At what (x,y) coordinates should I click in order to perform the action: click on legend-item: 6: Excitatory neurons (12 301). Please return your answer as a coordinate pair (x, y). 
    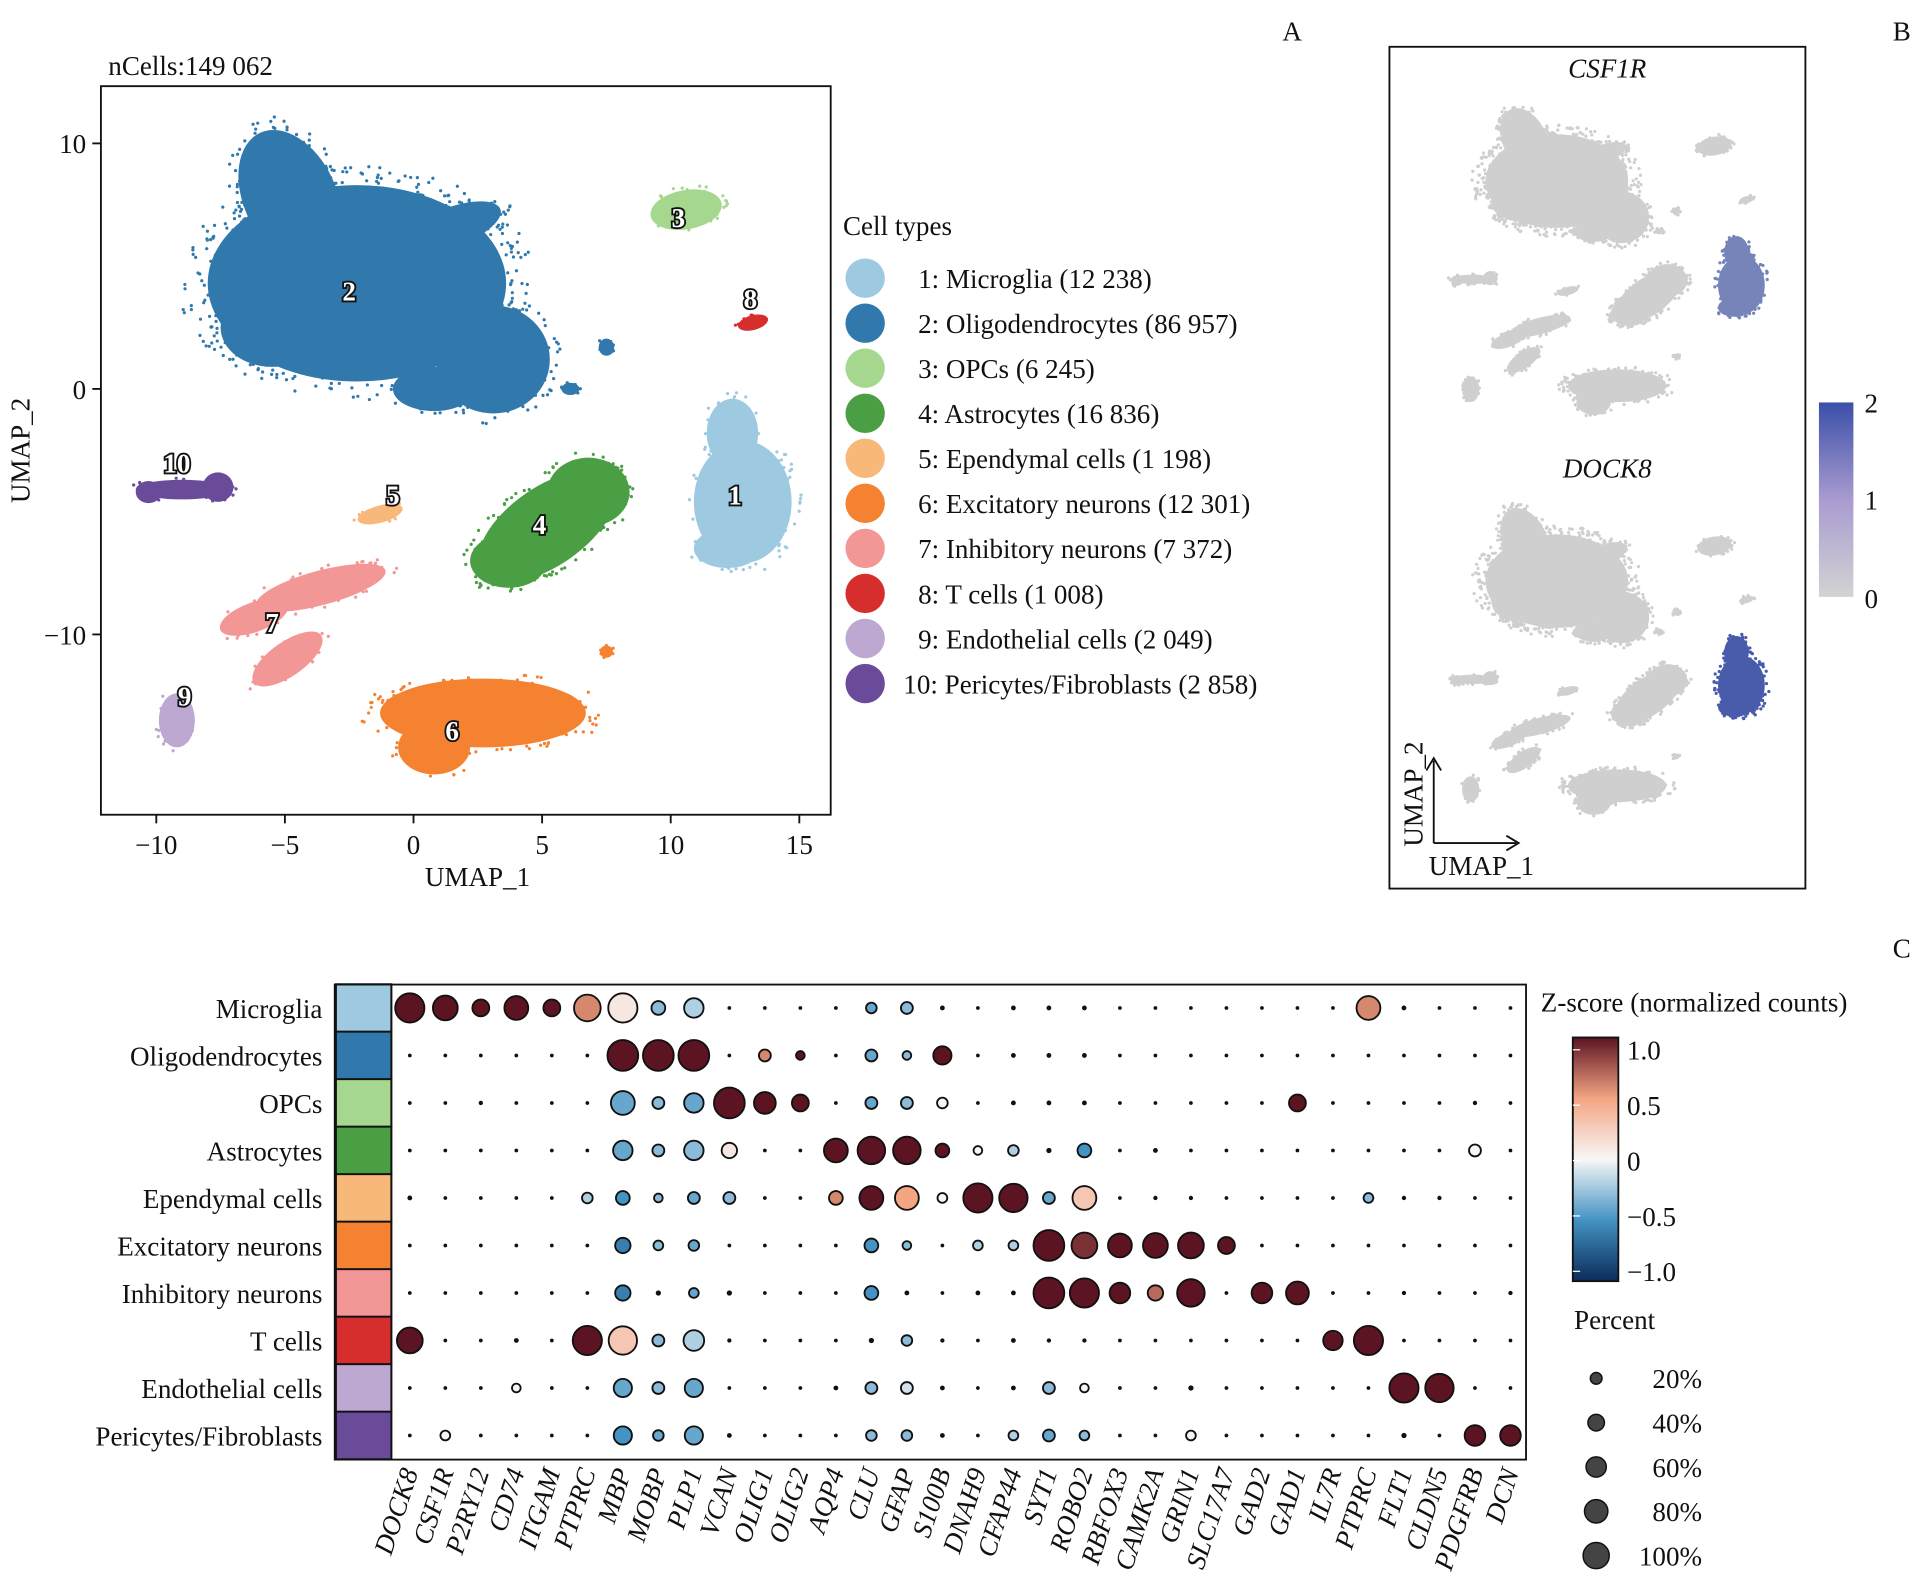
    Looking at the image, I should click on (1047, 503).